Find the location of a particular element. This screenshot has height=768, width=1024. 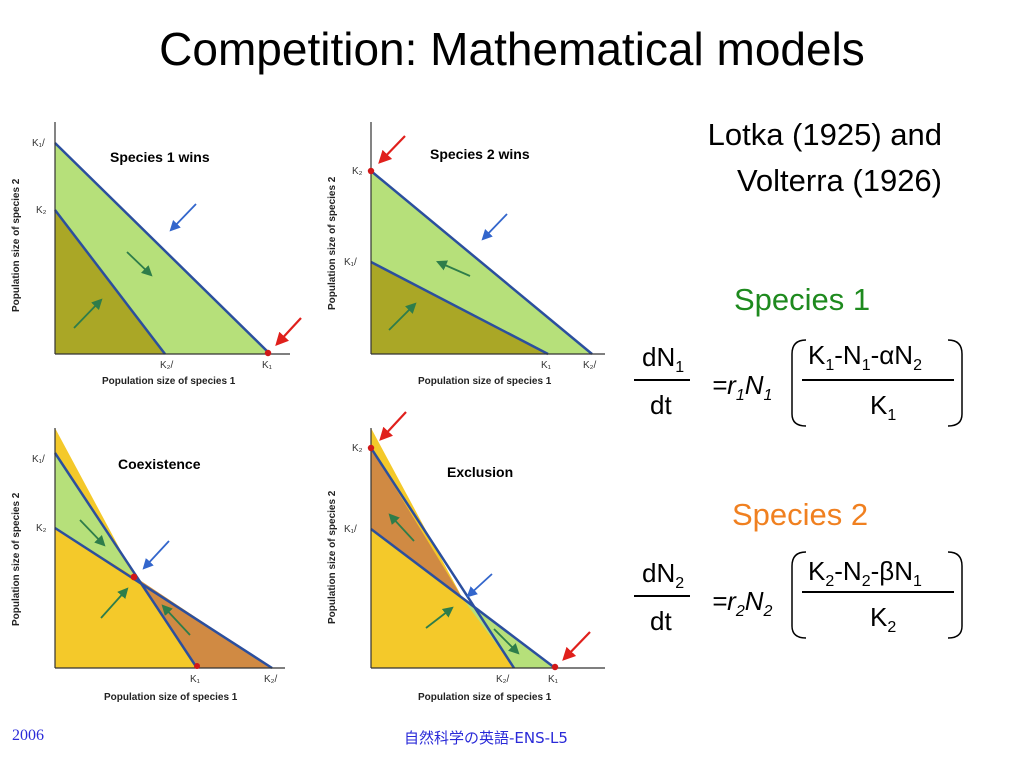

eq1-left-bracket is located at coordinates (799, 383).